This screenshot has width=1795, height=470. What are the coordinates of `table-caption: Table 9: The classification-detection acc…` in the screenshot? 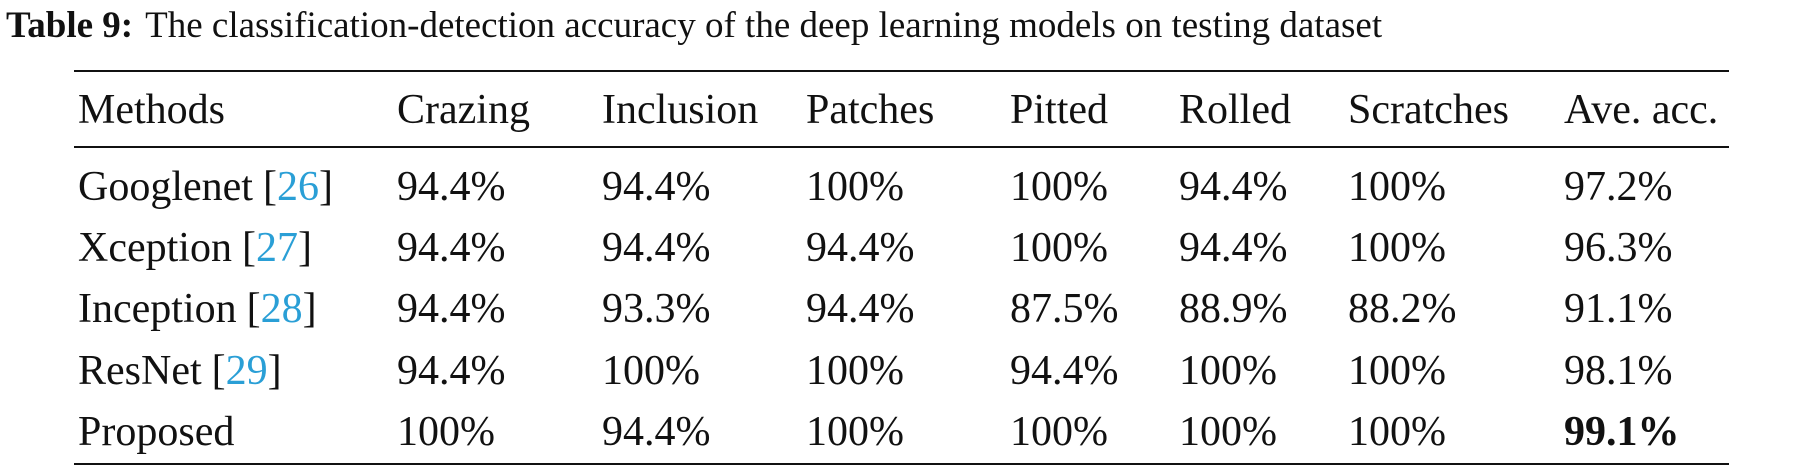 It's located at (694, 25).